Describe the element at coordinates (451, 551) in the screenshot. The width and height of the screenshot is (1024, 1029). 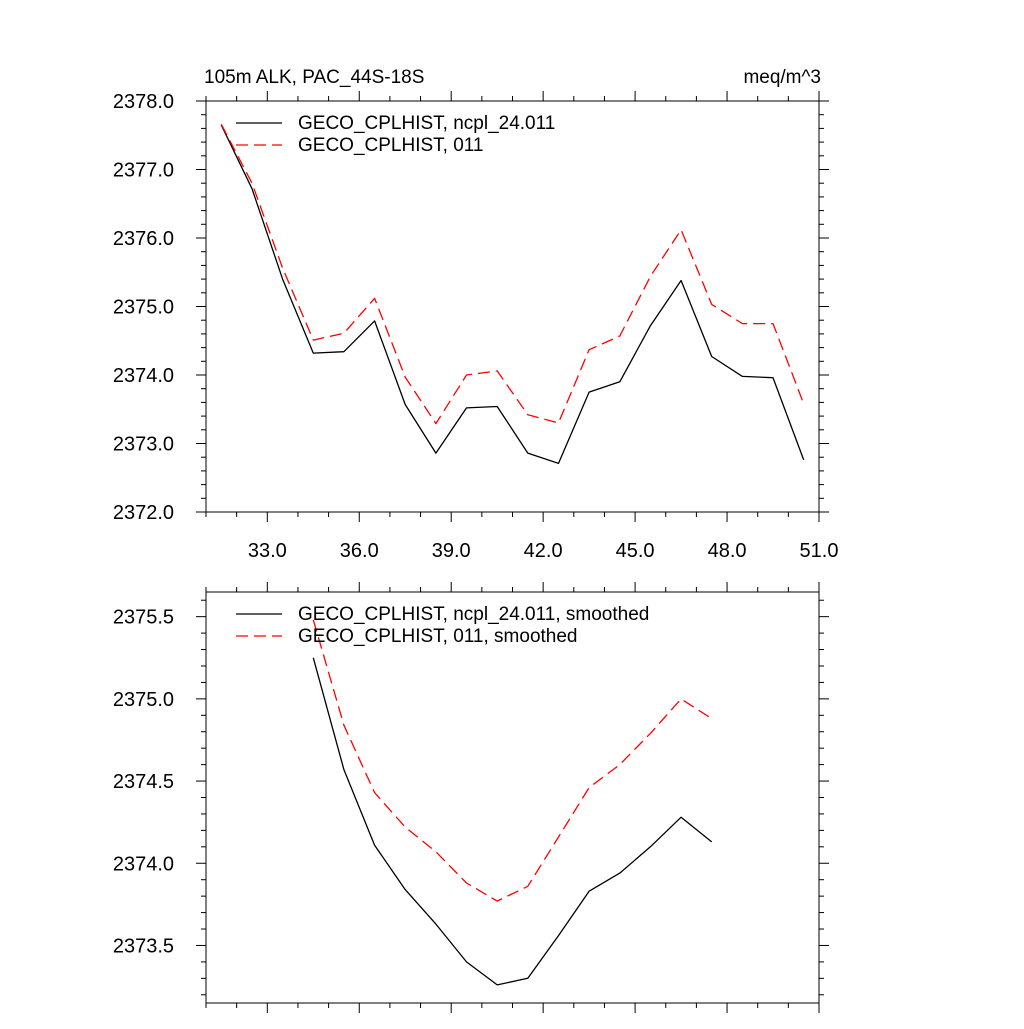
I see `x-tick-label: 39.0` at that location.